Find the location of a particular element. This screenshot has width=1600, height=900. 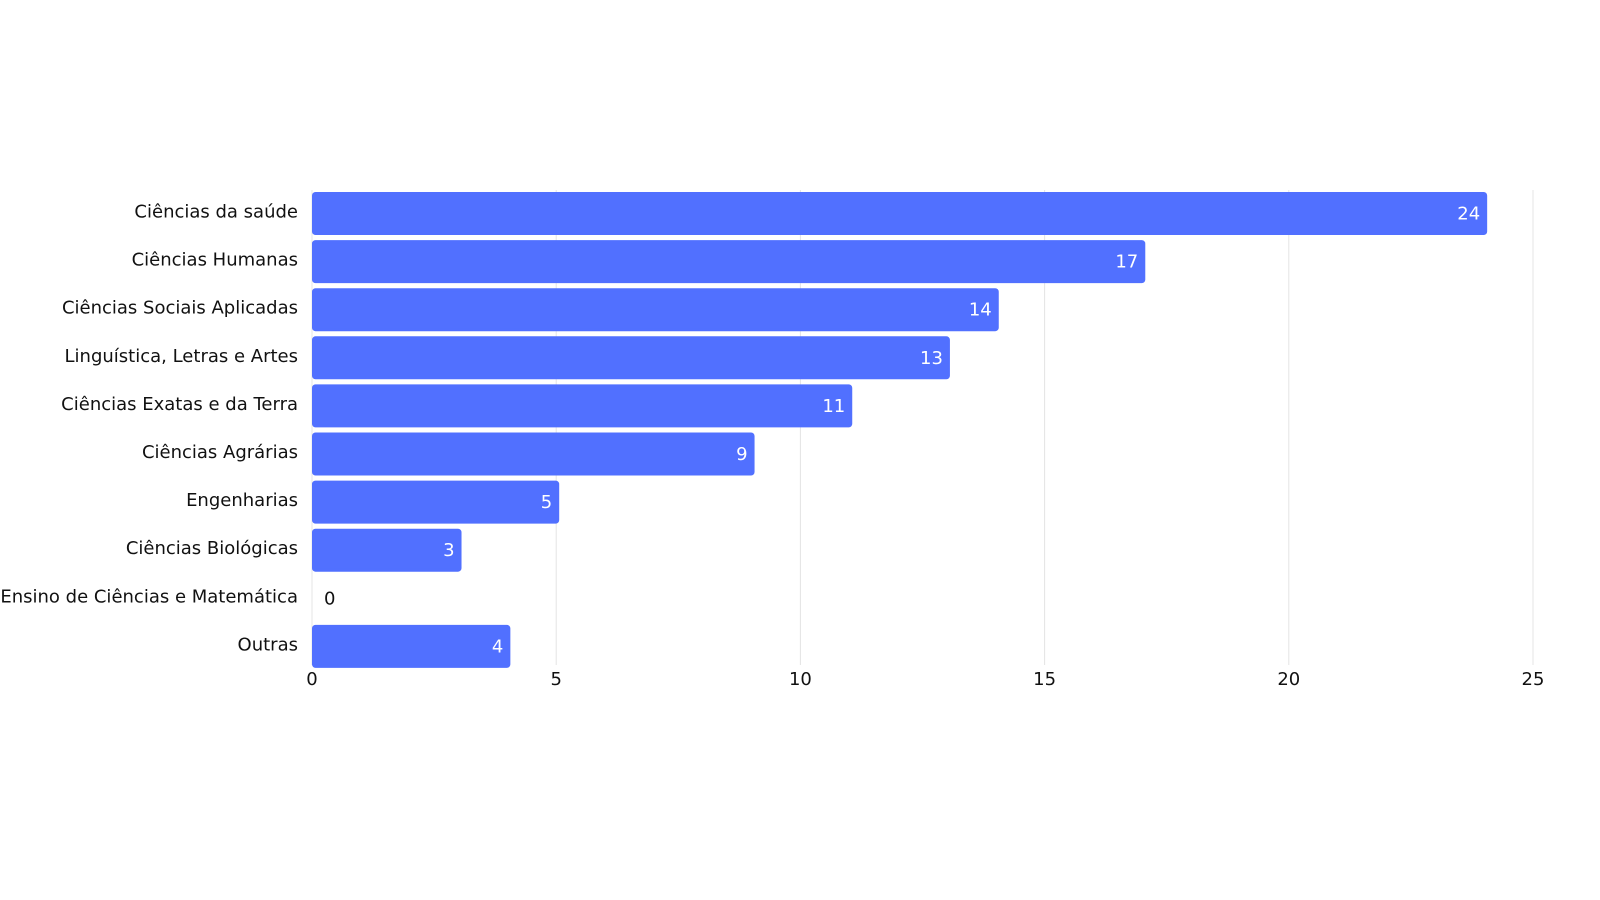

y-tick-label: Linguística, Letras e Artes is located at coordinates (181, 356).